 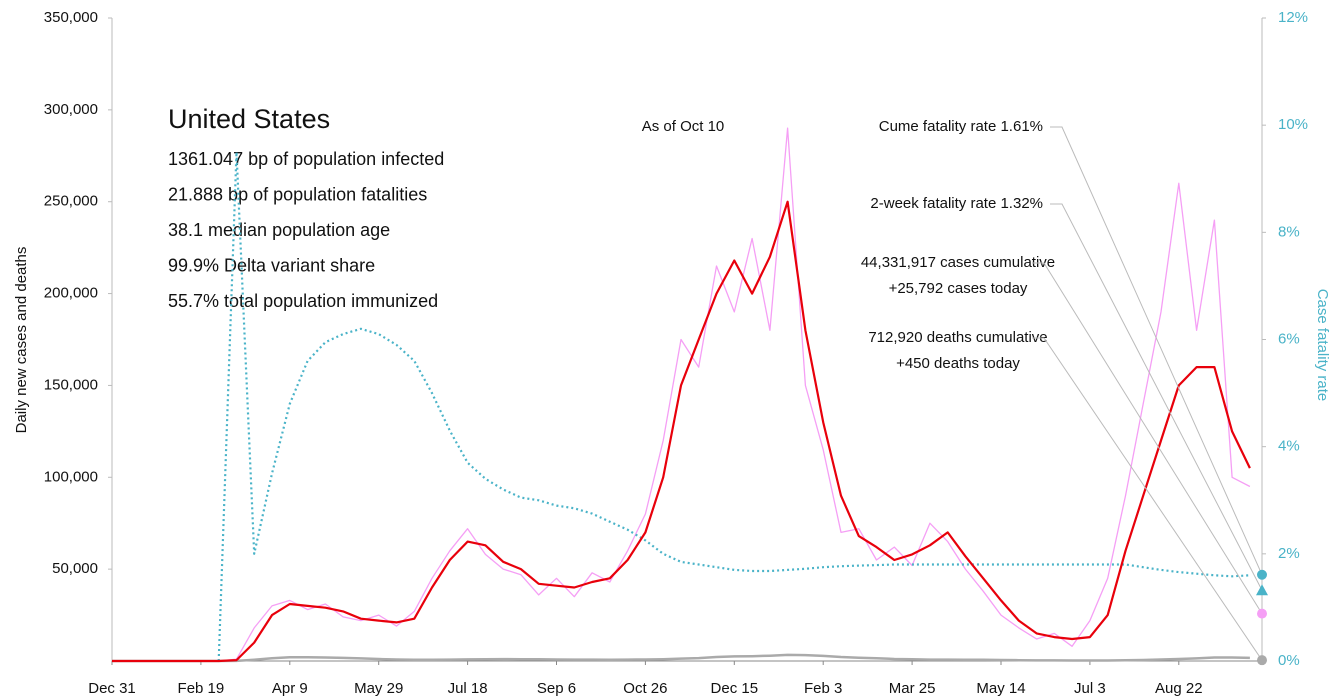 What do you see at coordinates (956, 203) in the screenshot?
I see `annotation: 2-week fatality rate 1.32%` at bounding box center [956, 203].